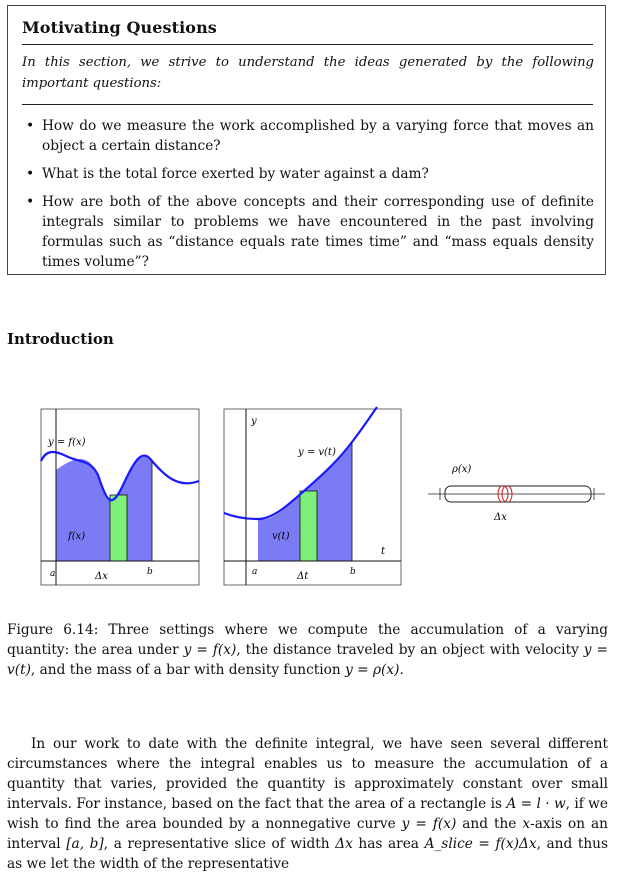 This screenshot has width=625, height=874. Describe the element at coordinates (461, 469) in the screenshot. I see `density-label: ρ(x)` at that location.